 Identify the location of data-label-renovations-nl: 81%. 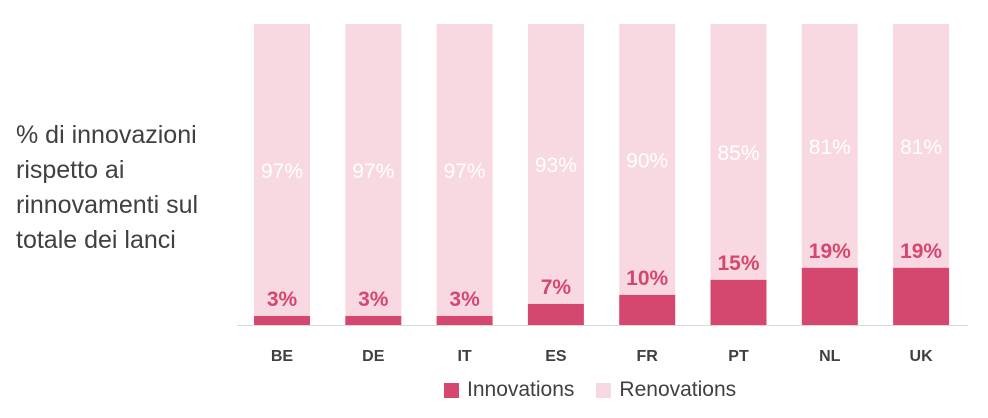
(830, 147).